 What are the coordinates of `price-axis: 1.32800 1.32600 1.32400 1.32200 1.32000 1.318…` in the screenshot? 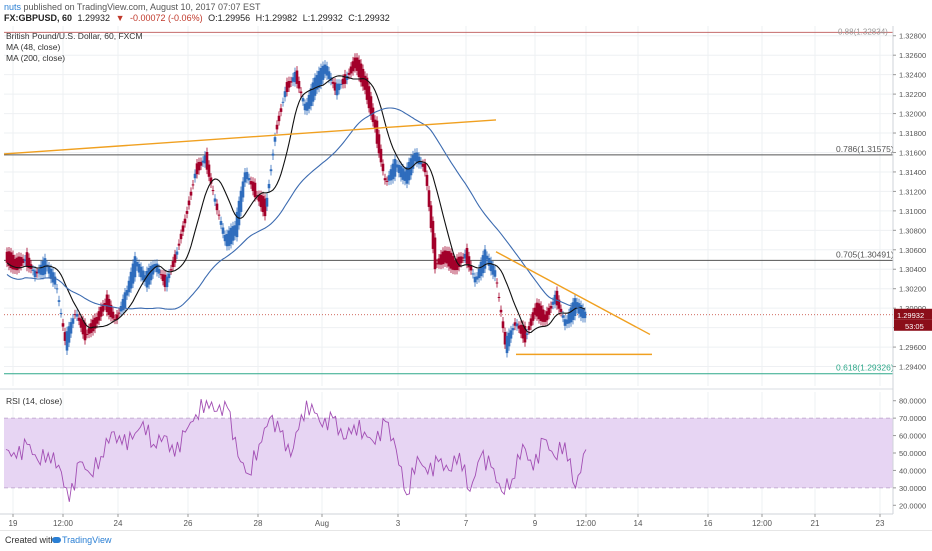 It's located at (912, 270).